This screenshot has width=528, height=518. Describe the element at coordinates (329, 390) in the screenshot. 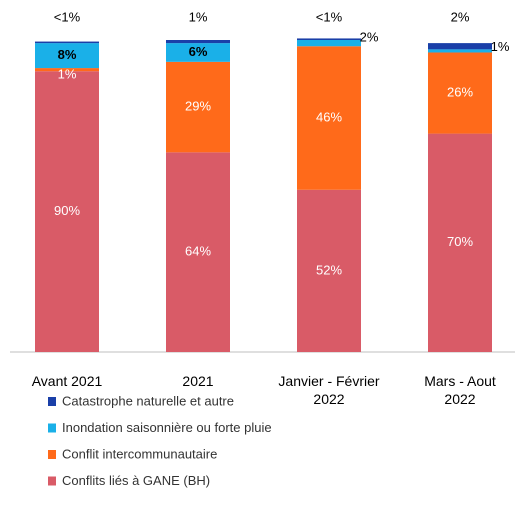

I see `x-tick-label: Janvier - Février 2022` at that location.